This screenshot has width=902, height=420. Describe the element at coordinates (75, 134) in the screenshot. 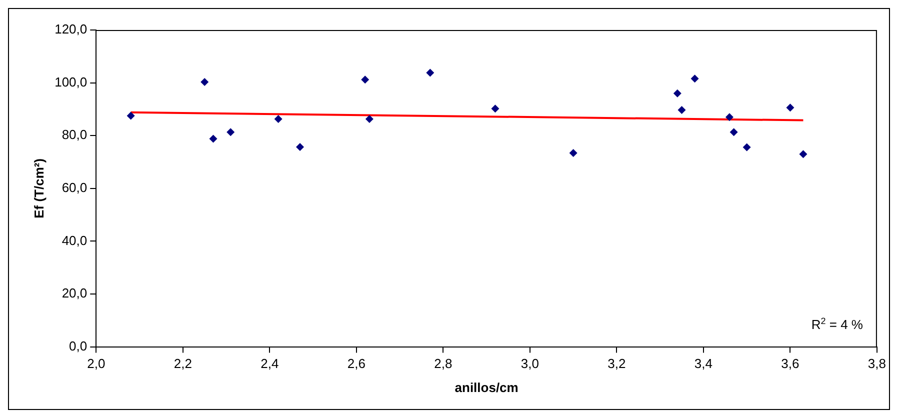

I see `y-tick-label: 80,0` at that location.